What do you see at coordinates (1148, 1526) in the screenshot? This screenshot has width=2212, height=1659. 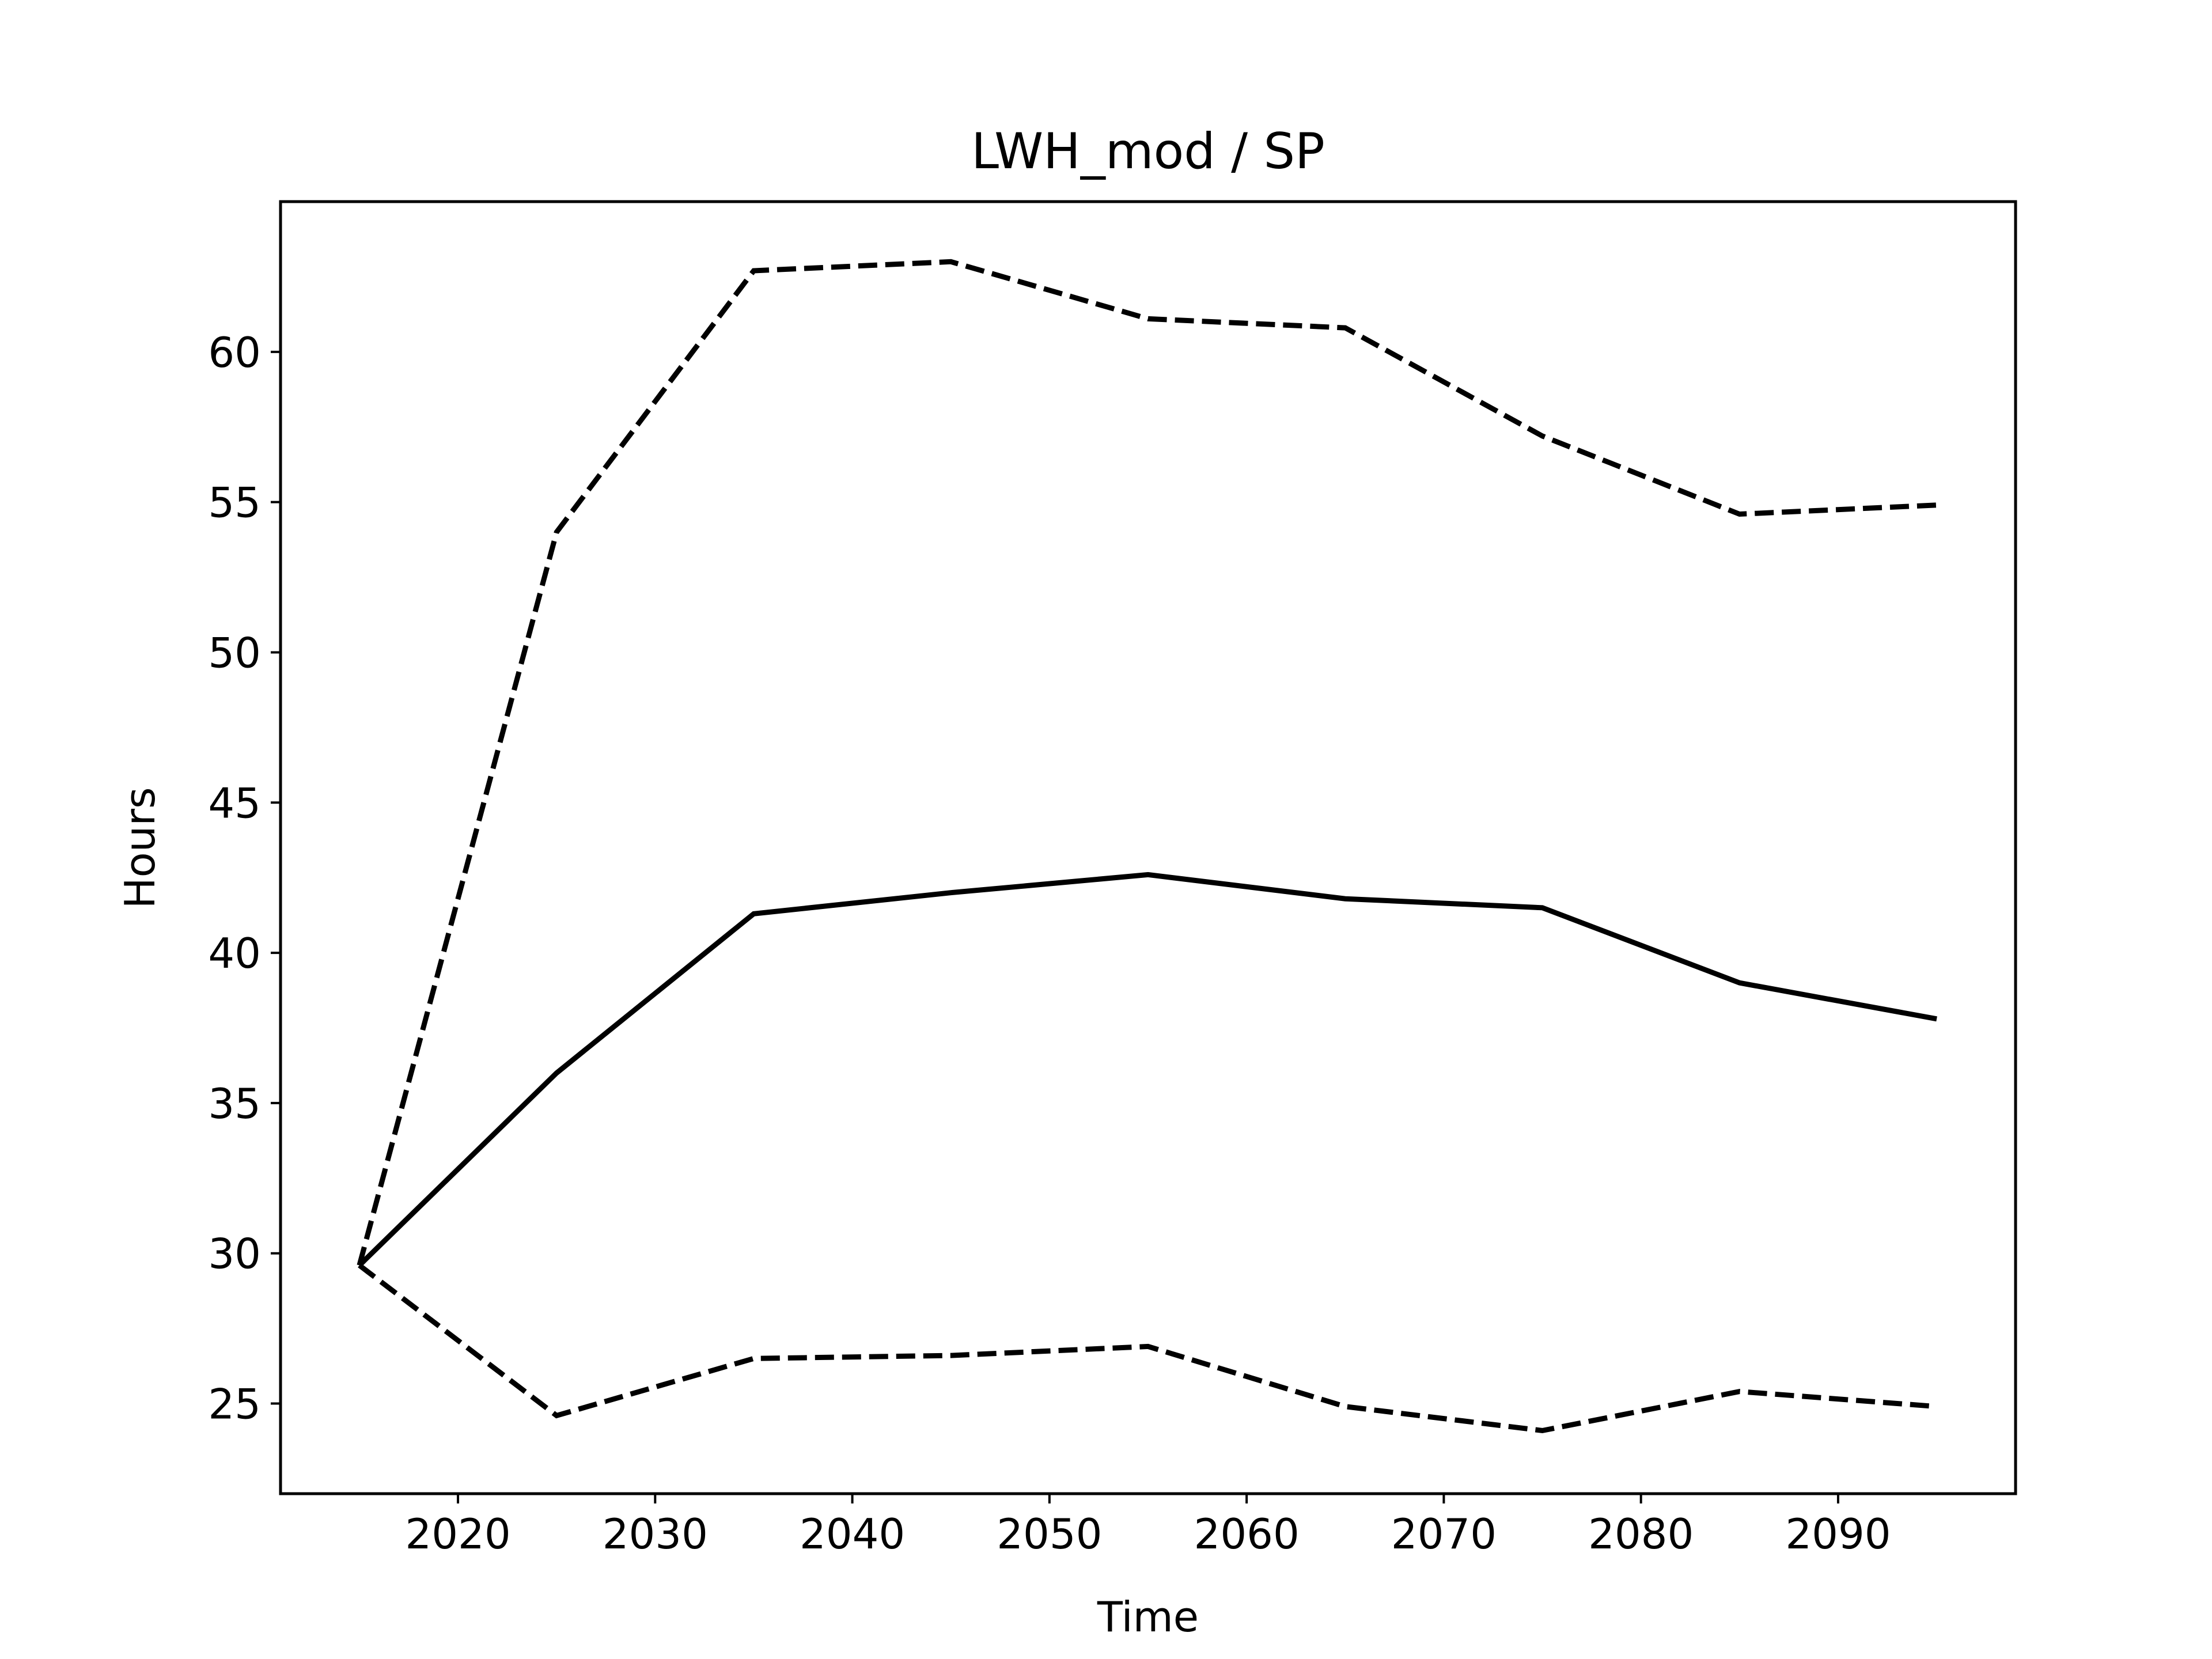 I see `x-axis: 2020 2030 2040 2050 2060 2070 2080 2090` at bounding box center [1148, 1526].